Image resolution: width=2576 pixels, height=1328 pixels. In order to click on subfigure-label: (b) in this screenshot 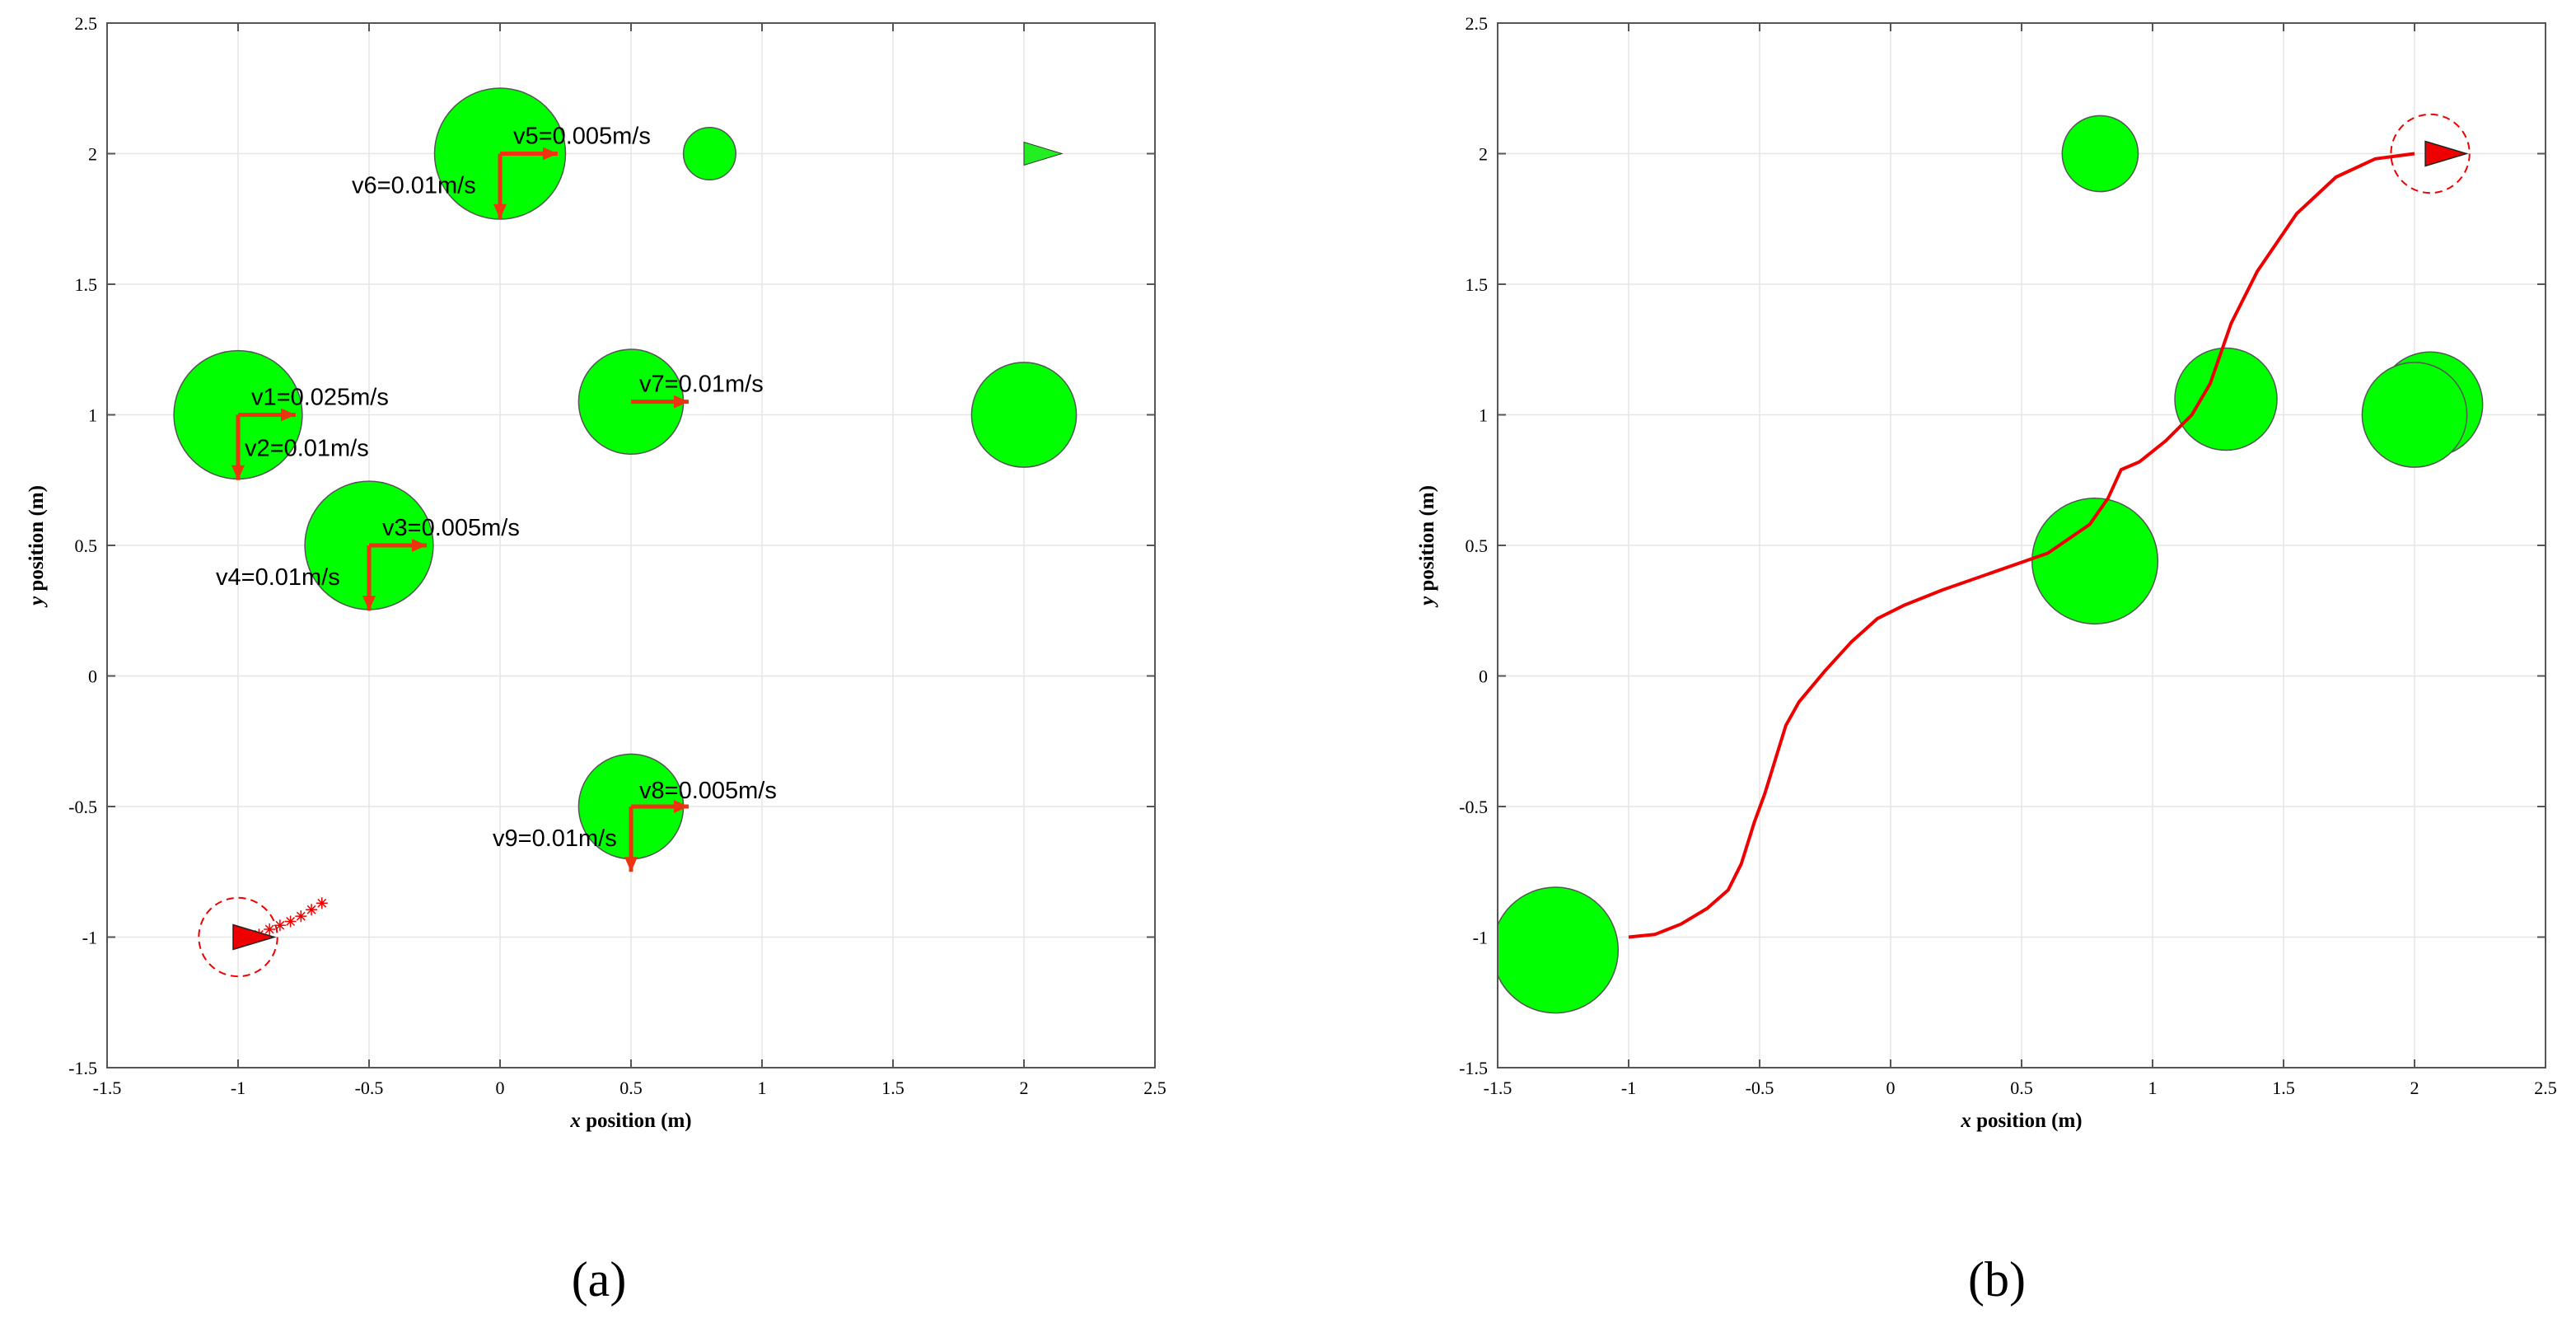, I will do `click(1997, 1279)`.